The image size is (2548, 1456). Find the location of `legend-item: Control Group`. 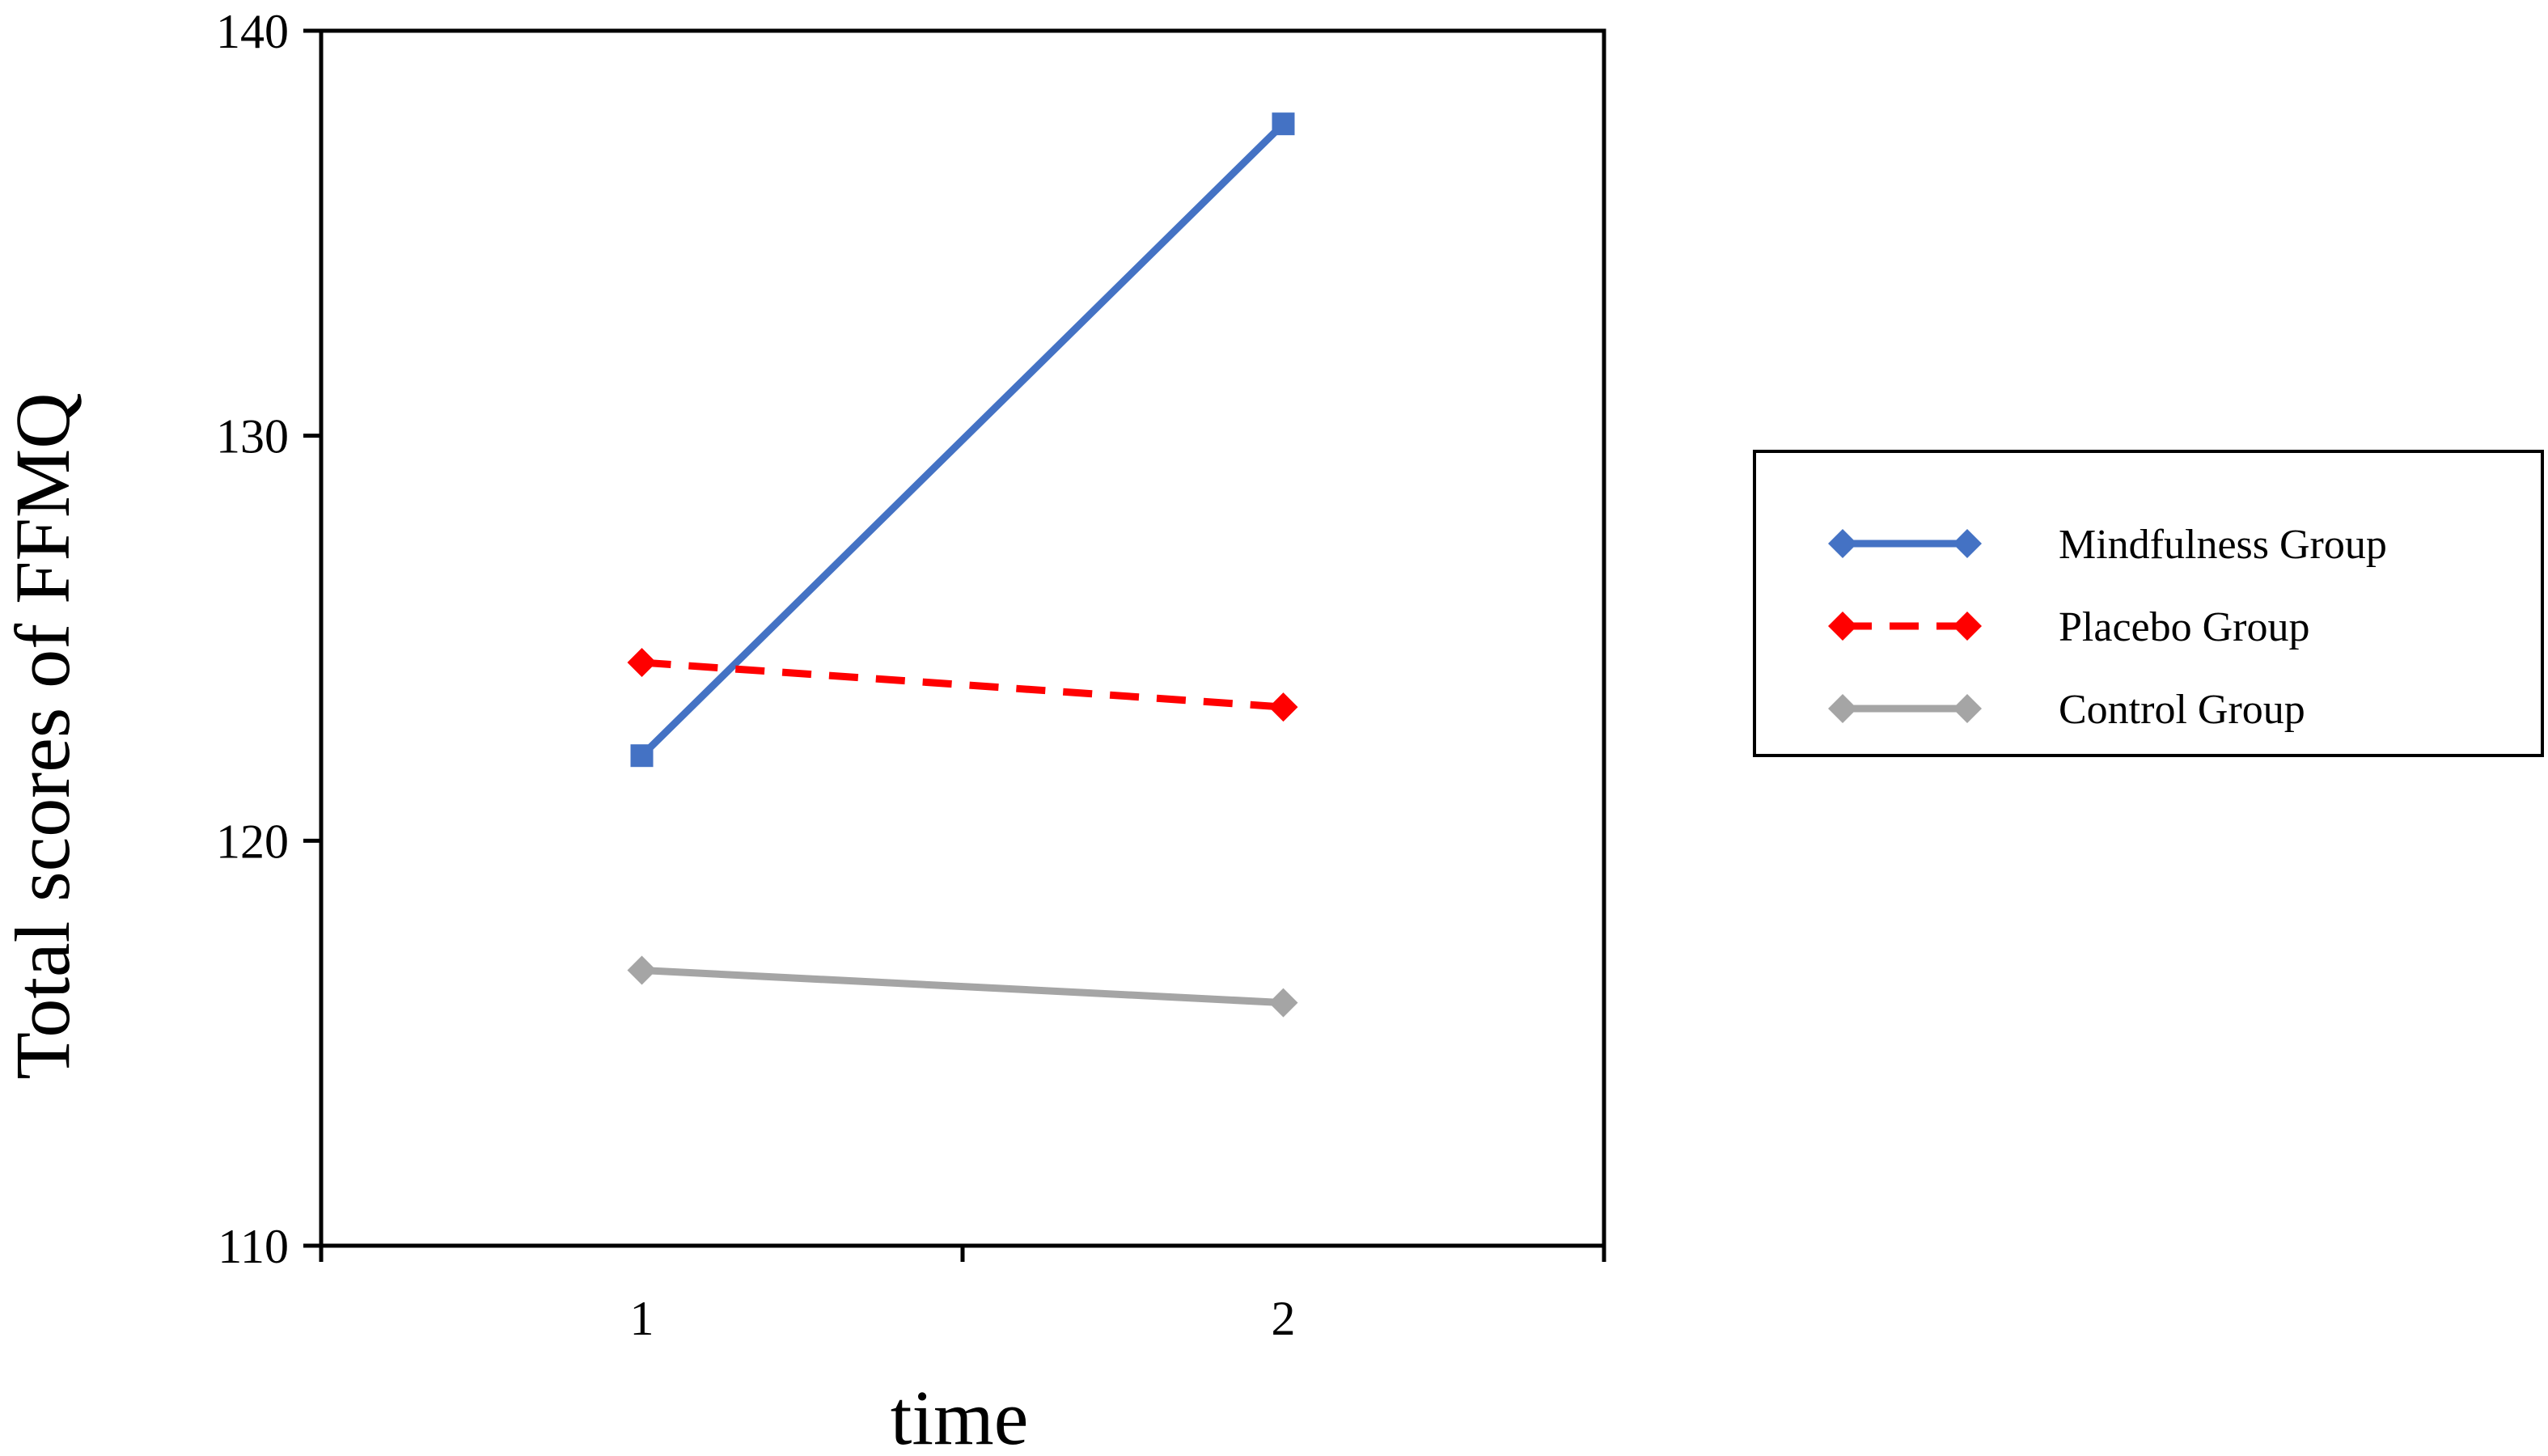

legend-item: Control Group is located at coordinates (2066, 710).